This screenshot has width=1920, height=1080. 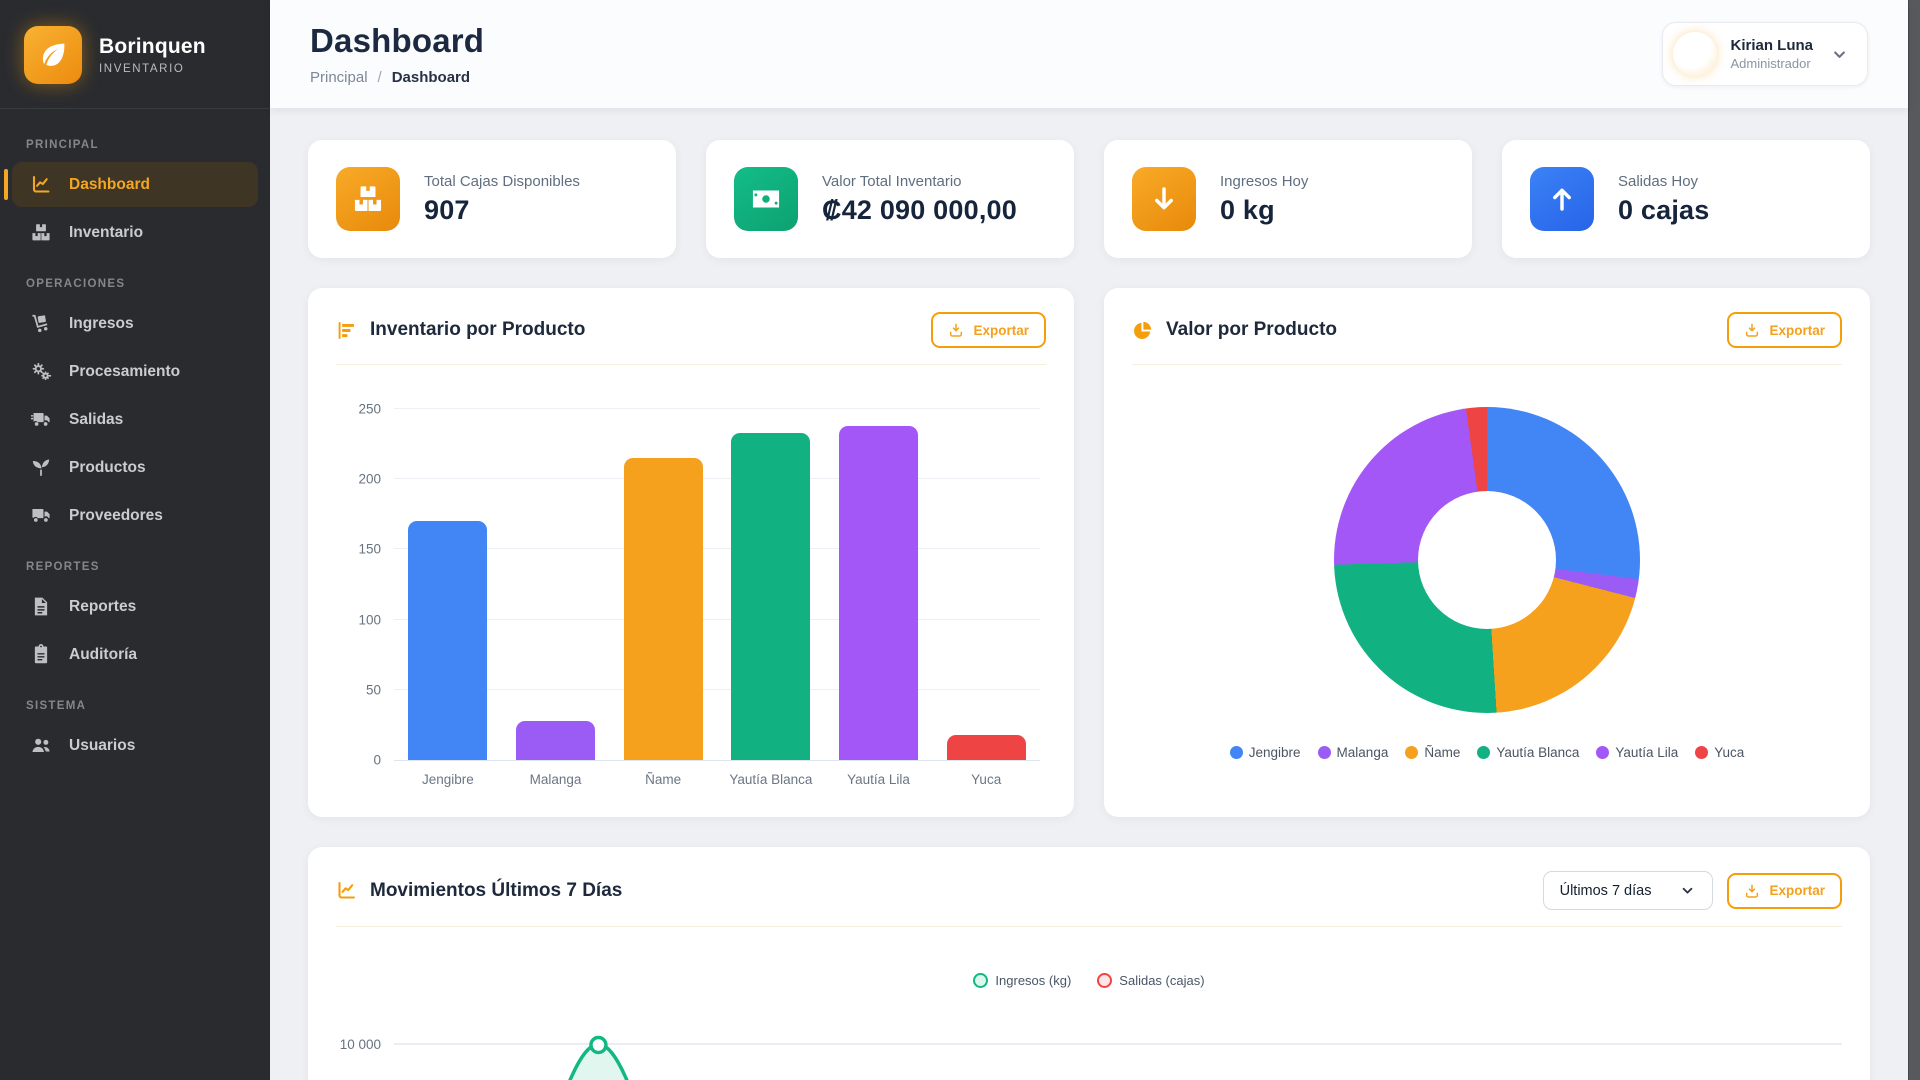 I want to click on sidebar-item-auditoria: Auditoría, so click(x=135, y=654).